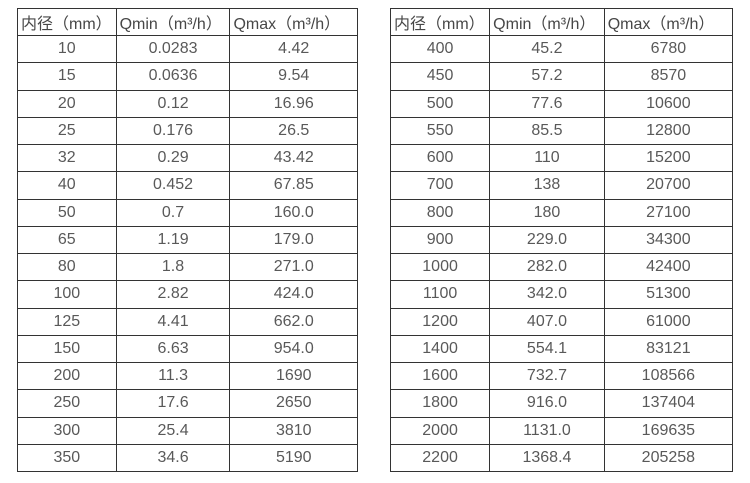  I want to click on table-cell: 1.19, so click(173, 240).